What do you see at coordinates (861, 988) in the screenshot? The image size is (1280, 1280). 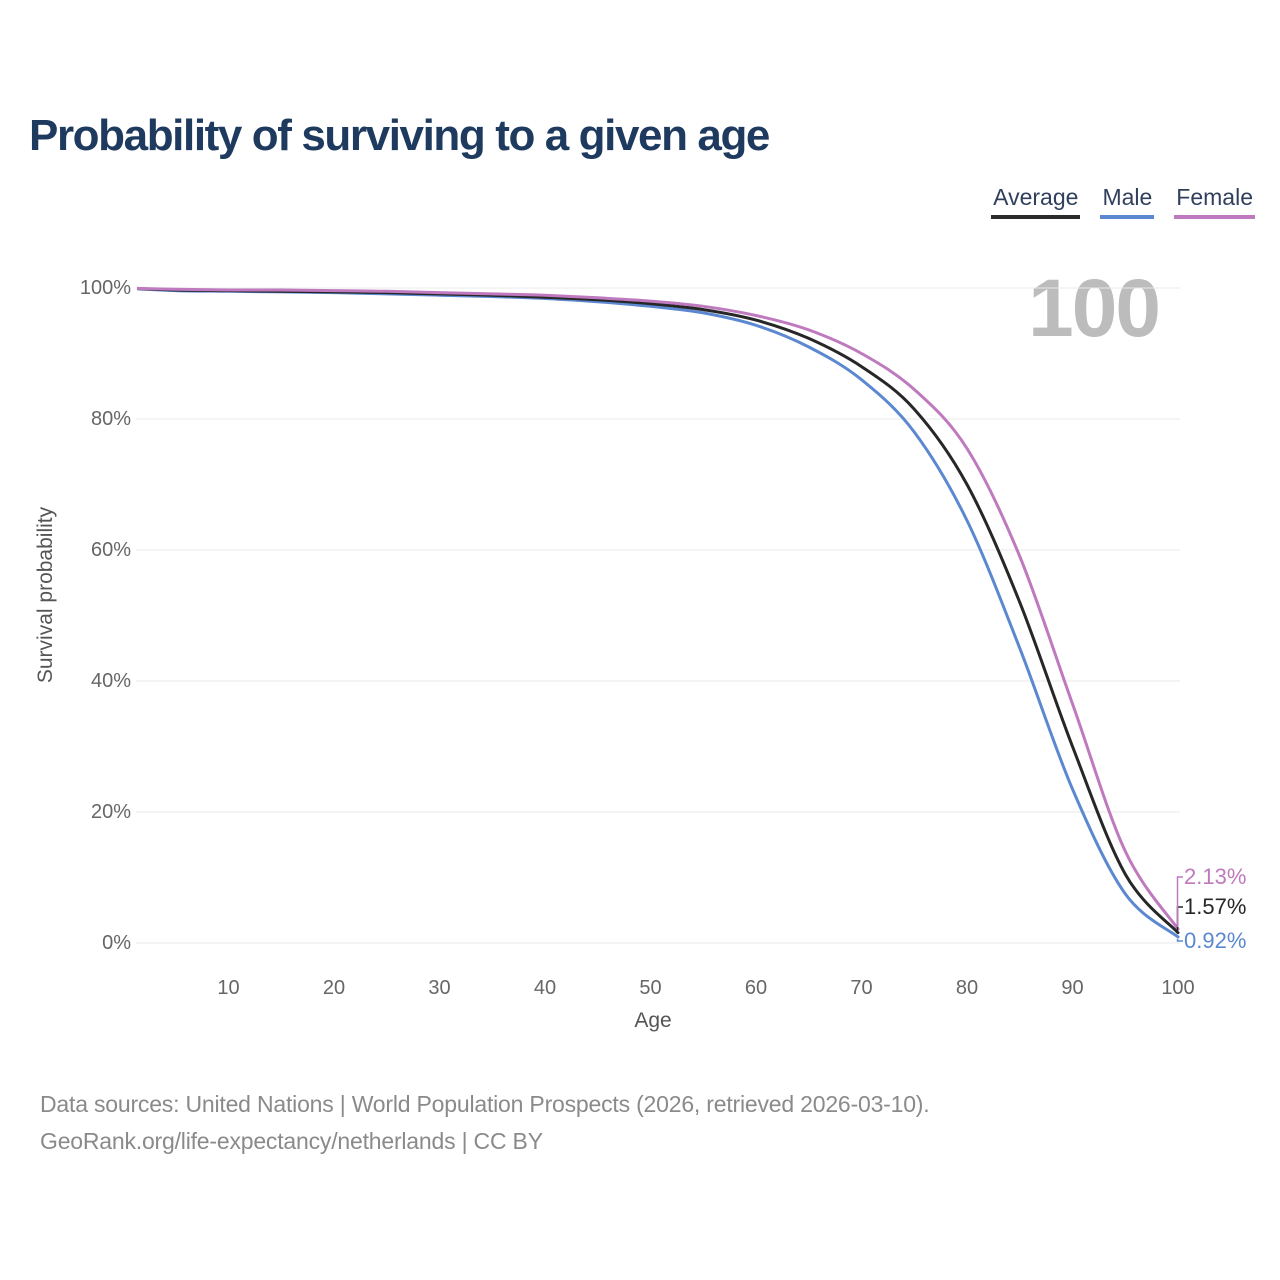 I see `x-tick-label: 70` at bounding box center [861, 988].